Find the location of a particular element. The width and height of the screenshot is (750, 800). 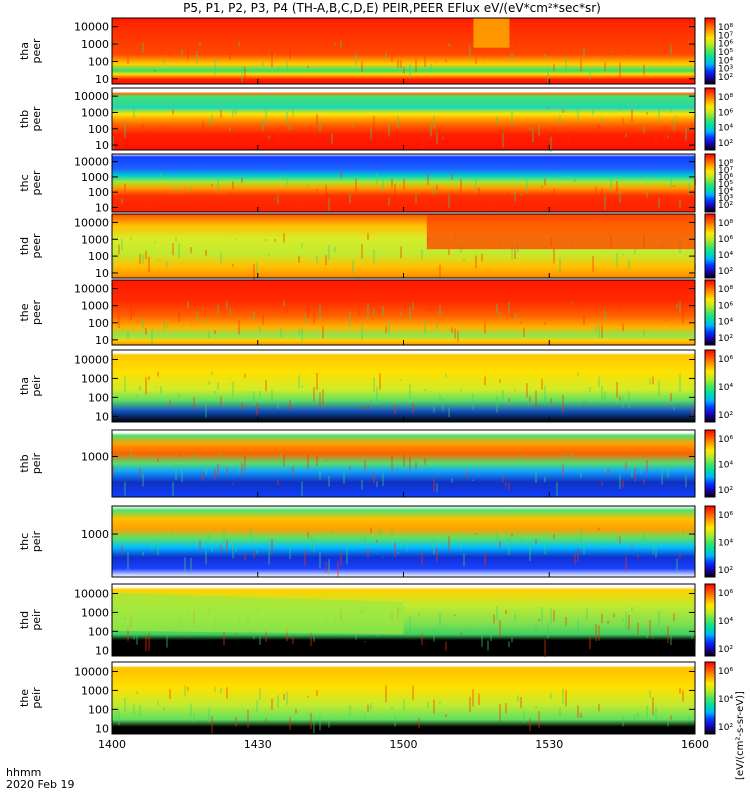

high-flux-region is located at coordinates (560, 232).